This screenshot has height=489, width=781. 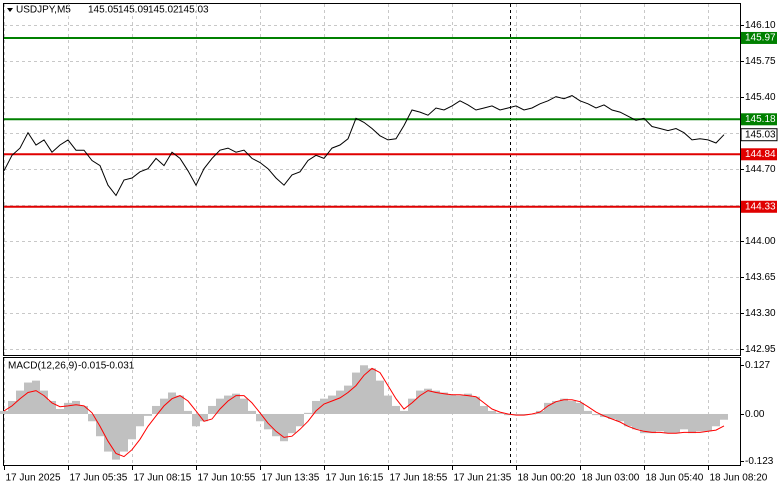 I want to click on y-tick-label: 145.40, so click(x=760, y=97).